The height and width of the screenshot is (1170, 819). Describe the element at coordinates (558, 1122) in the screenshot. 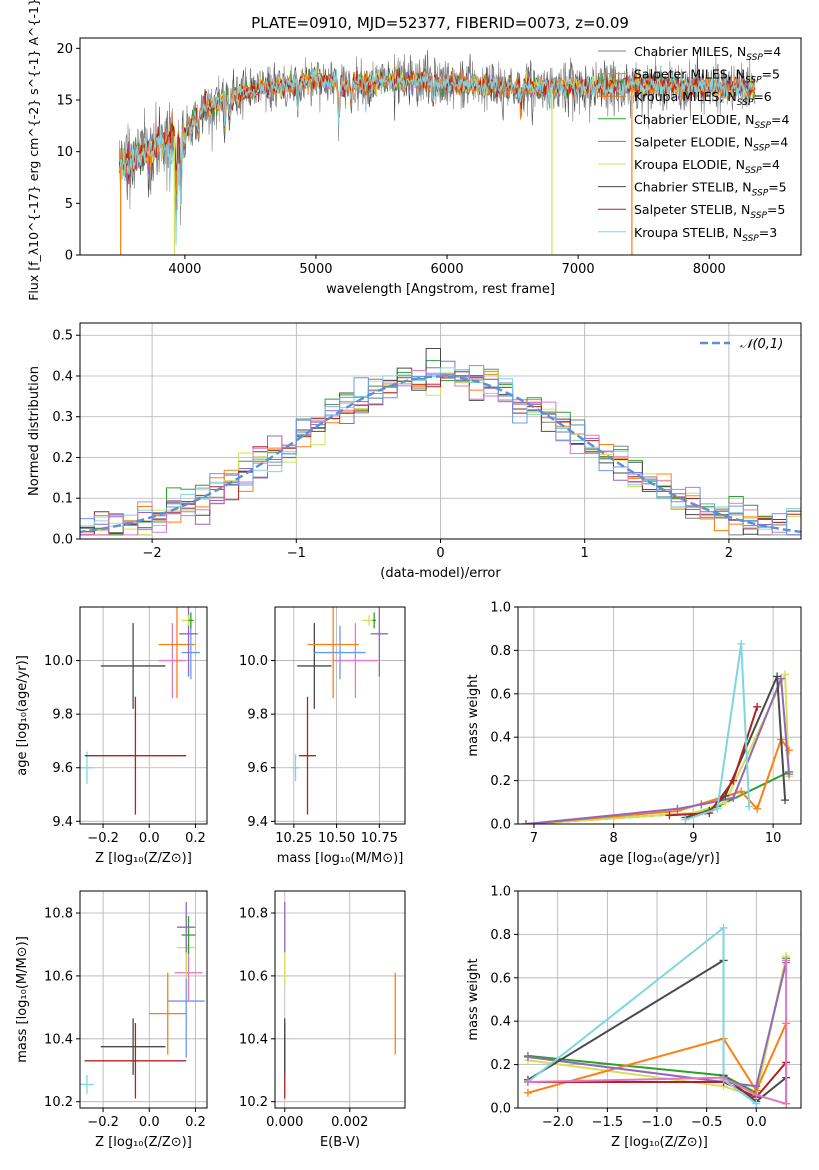

I see `x-tick-label: −2.0` at that location.